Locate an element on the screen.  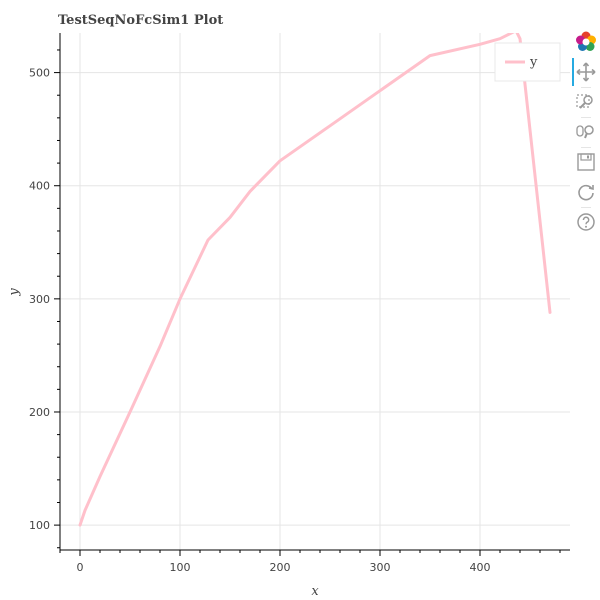
x-axis-label: x is located at coordinates (315, 591).